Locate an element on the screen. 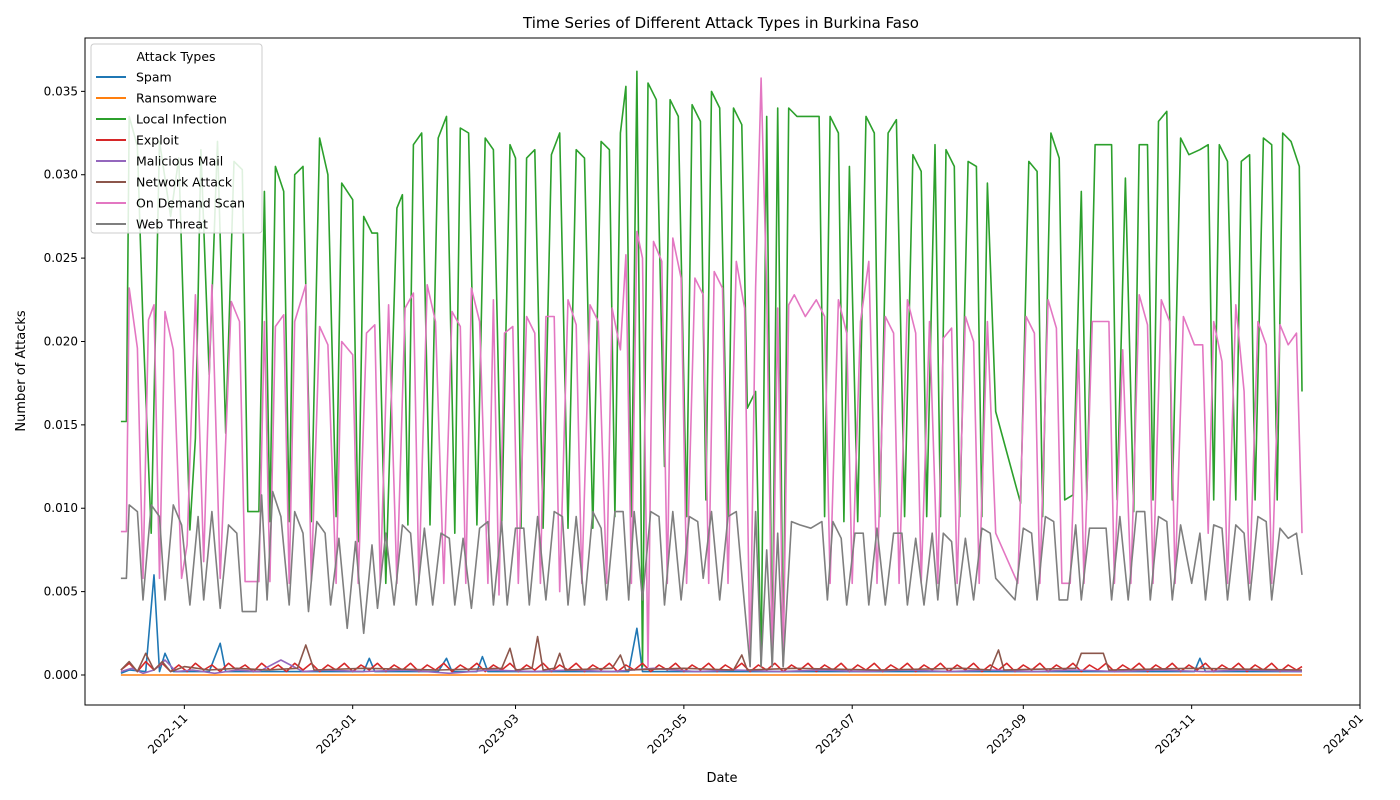  legend-entry: On Demand Scan is located at coordinates (190, 203).